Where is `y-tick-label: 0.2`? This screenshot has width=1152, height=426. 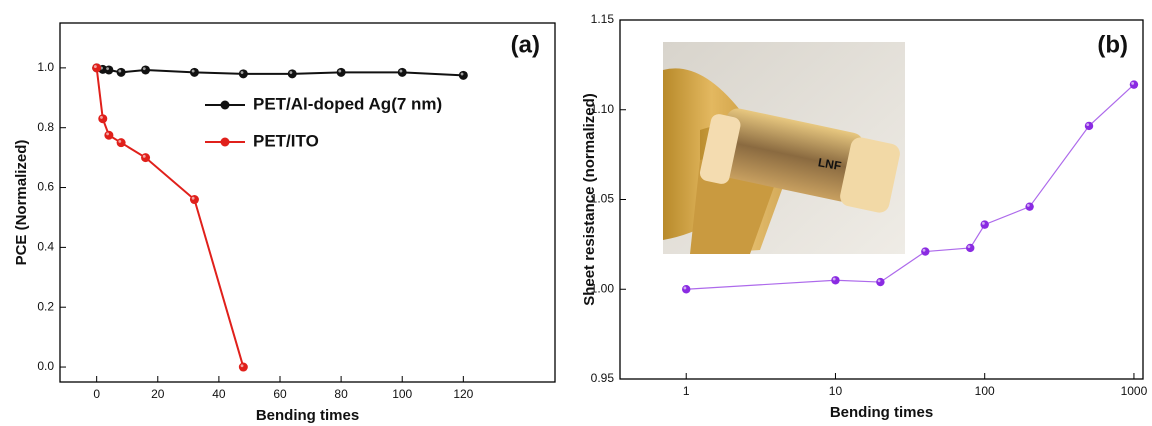 y-tick-label: 0.2 is located at coordinates (45, 306).